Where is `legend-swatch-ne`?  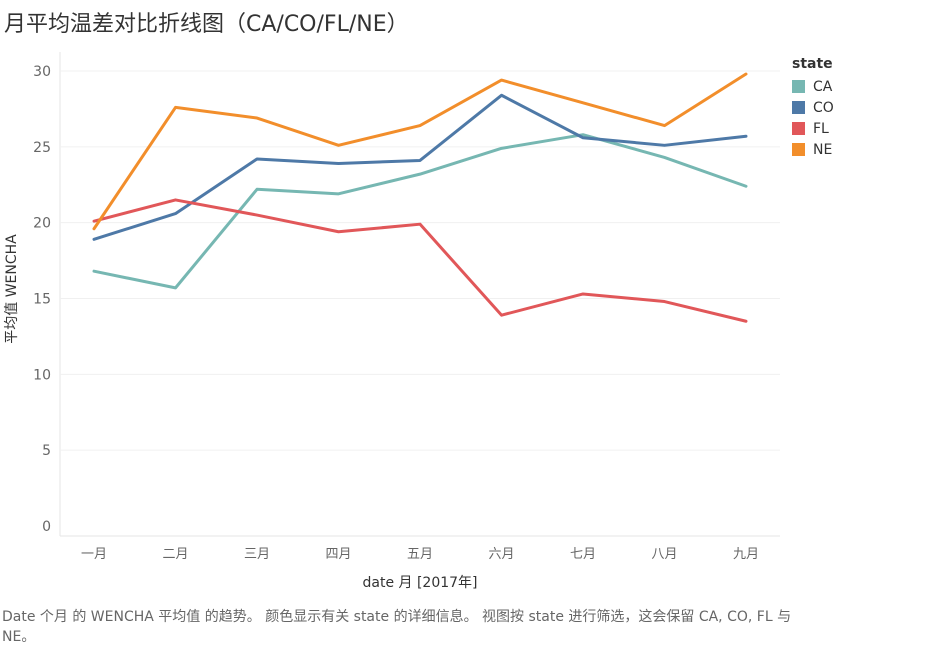 legend-swatch-ne is located at coordinates (798, 149).